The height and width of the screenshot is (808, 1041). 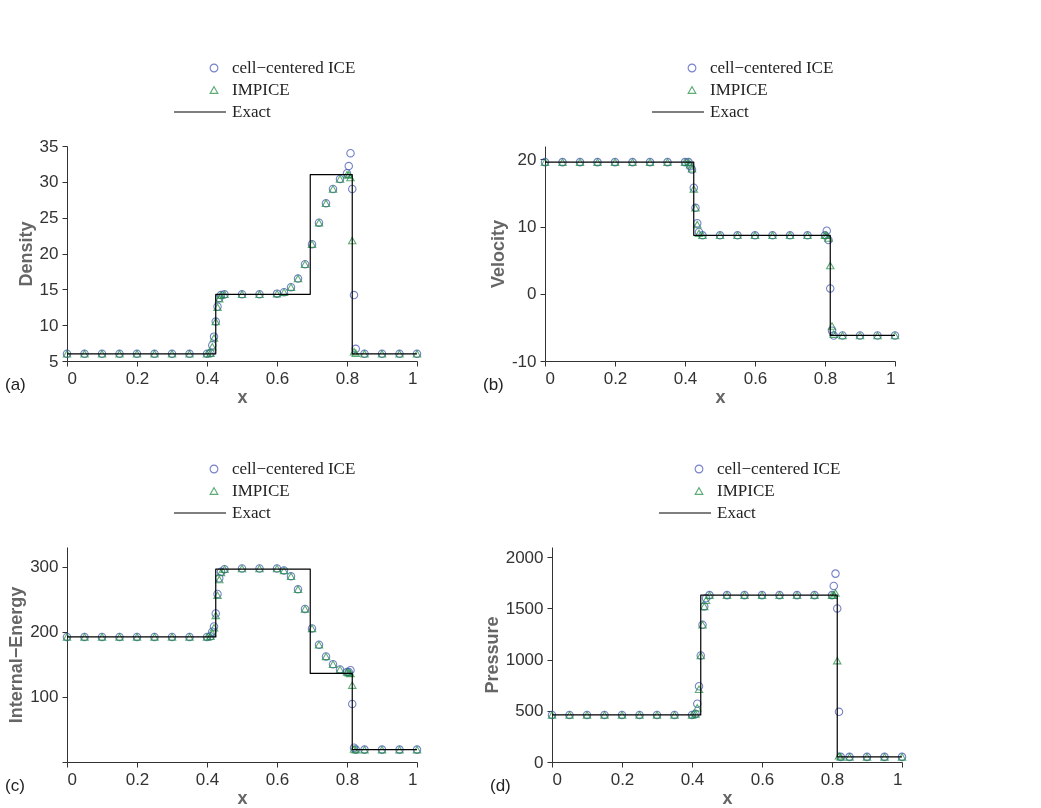 What do you see at coordinates (524, 660) in the screenshot?
I see `y-tick-label: 1000` at bounding box center [524, 660].